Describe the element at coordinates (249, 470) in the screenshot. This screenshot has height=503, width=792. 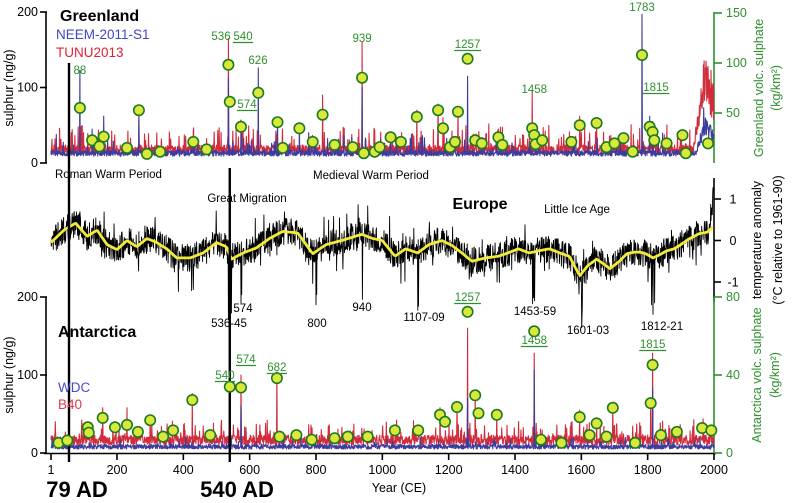
I see `x-tick-label: 600` at that location.